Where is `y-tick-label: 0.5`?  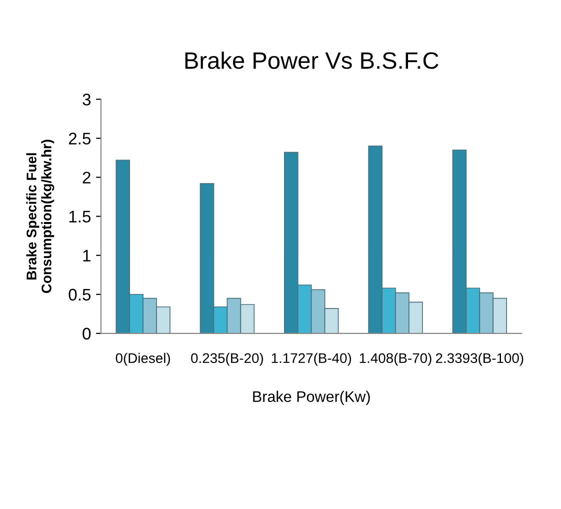
y-tick-label: 0.5 is located at coordinates (79, 294).